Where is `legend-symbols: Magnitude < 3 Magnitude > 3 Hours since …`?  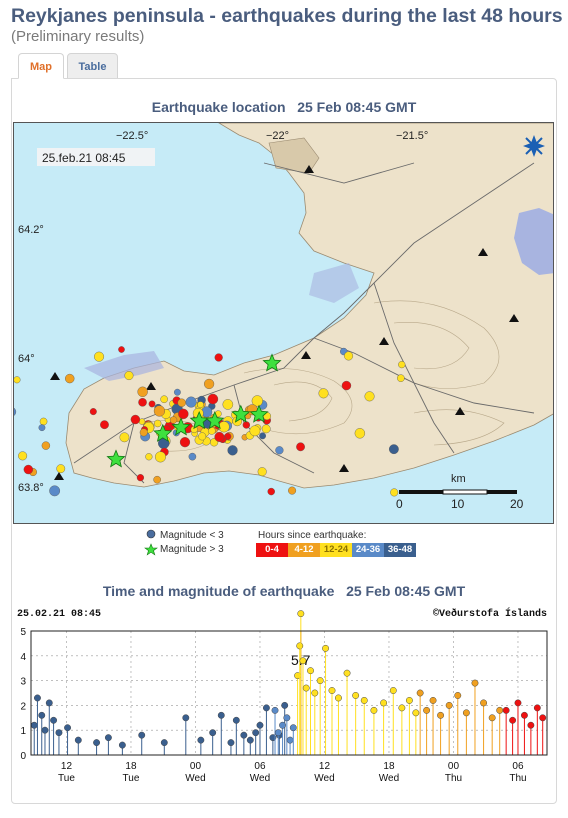 legend-symbols: Magnitude < 3 Magnitude > 3 Hours since … is located at coordinates (255, 542).